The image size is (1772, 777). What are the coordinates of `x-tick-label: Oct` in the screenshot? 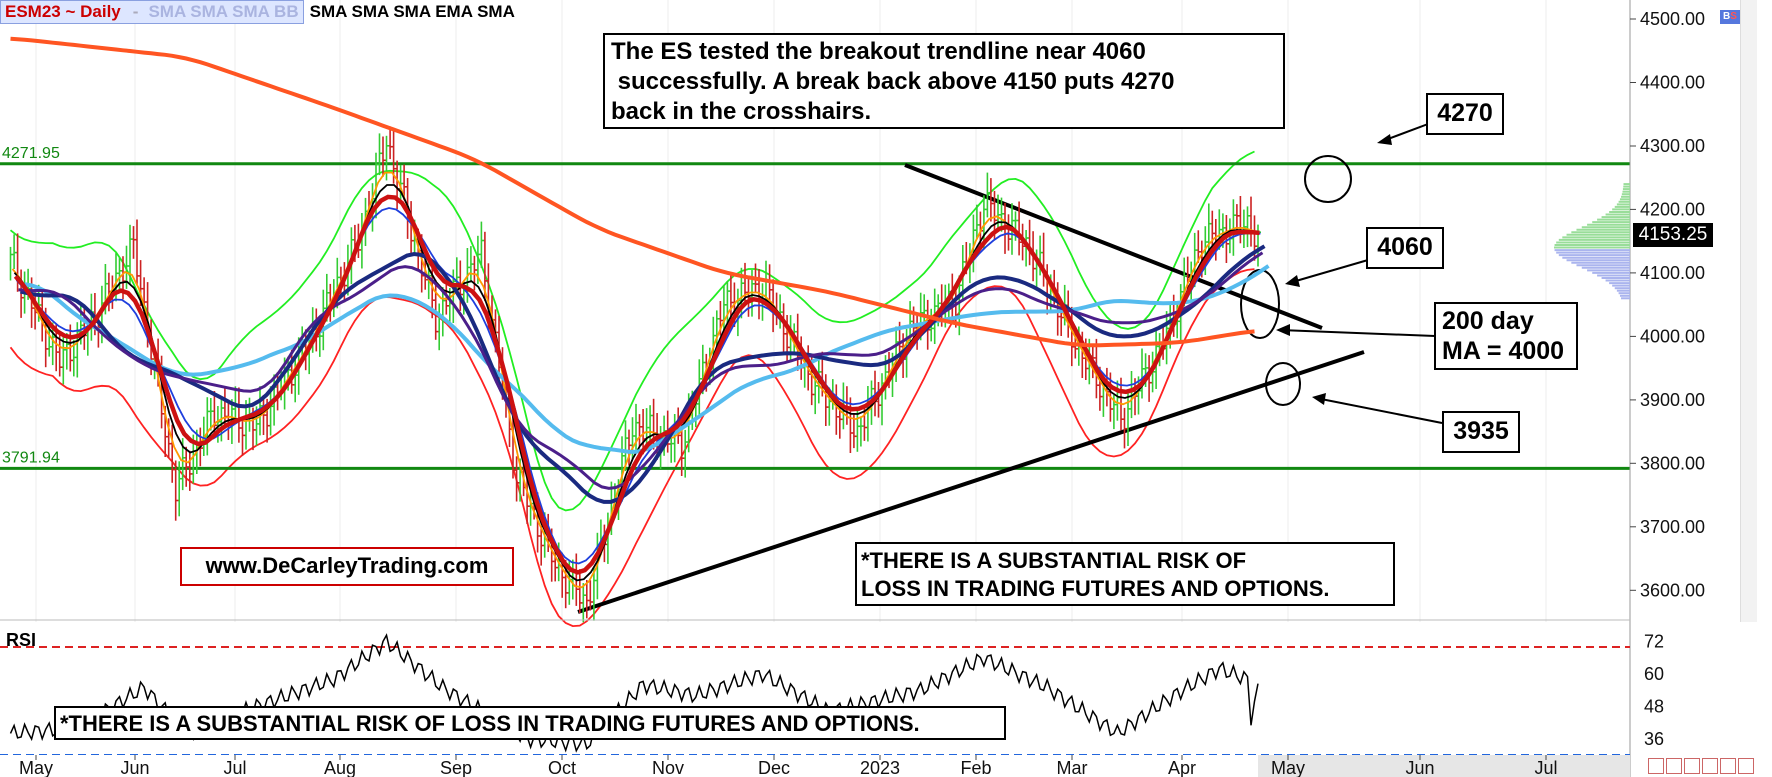 It's located at (562, 767).